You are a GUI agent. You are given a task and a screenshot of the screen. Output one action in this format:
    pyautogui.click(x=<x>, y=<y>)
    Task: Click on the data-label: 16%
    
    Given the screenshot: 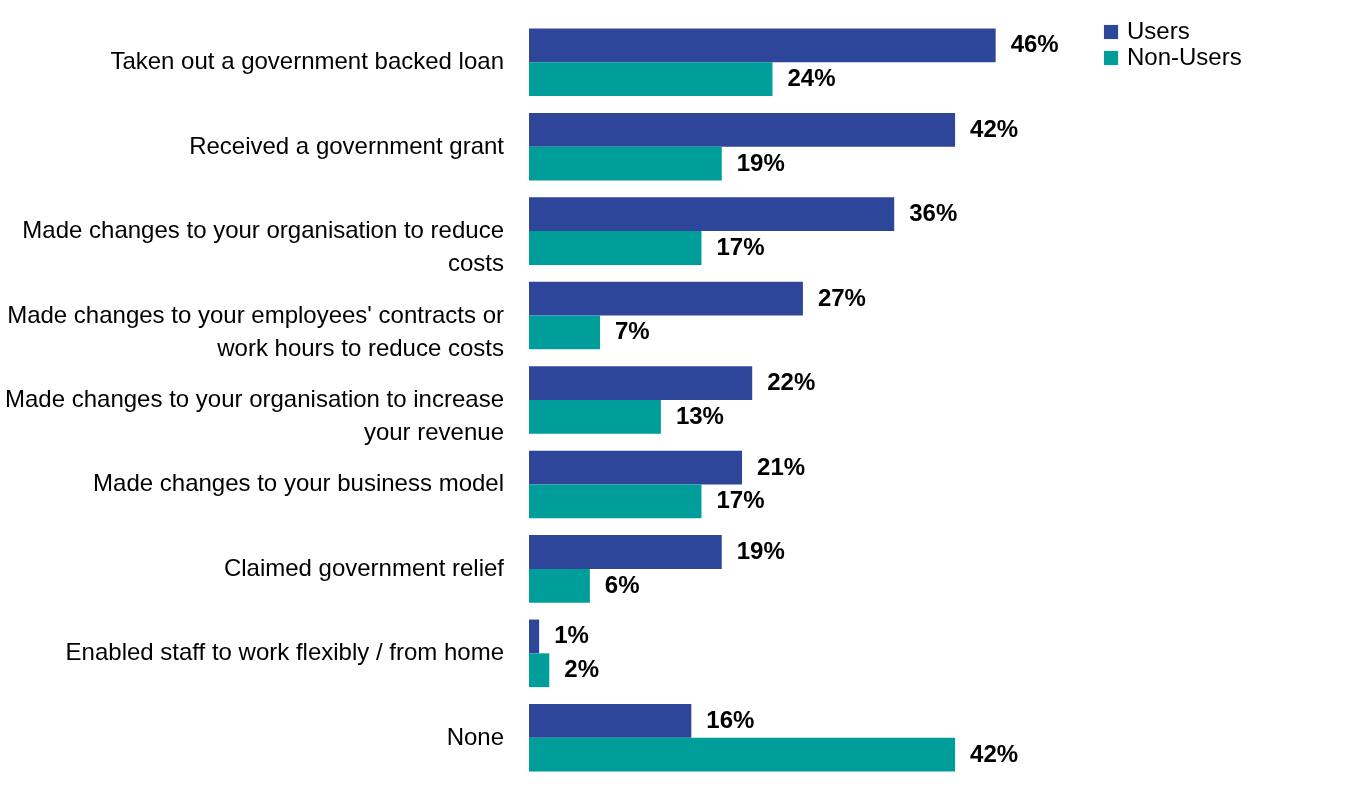 What is the action you would take?
    pyautogui.click(x=730, y=719)
    